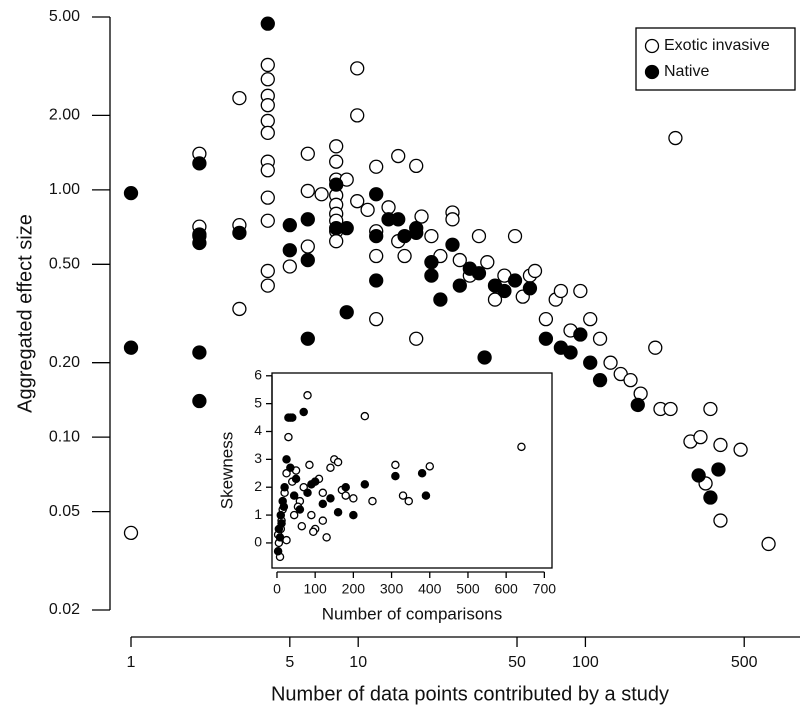 This screenshot has height=711, width=803. I want to click on inset-frame, so click(412, 470).